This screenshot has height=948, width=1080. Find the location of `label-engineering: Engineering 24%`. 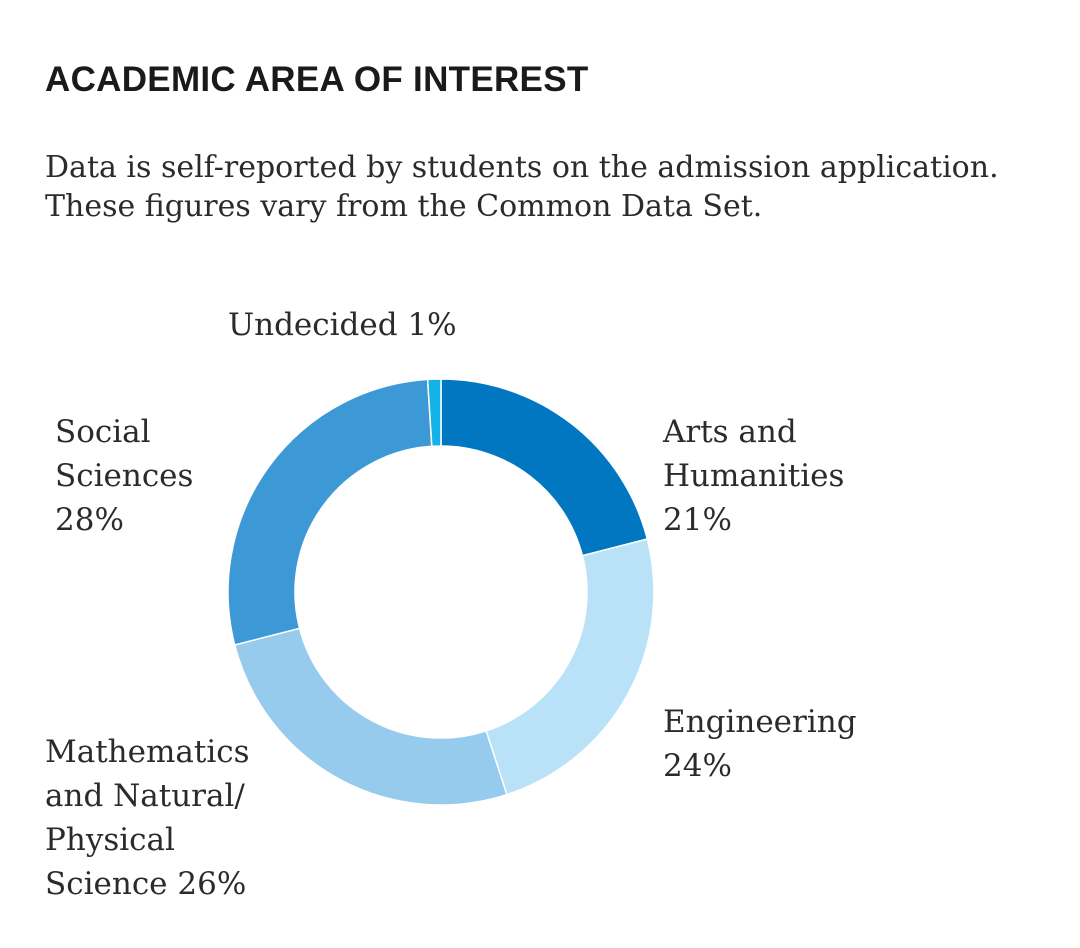

label-engineering: Engineering 24% is located at coordinates (760, 744).